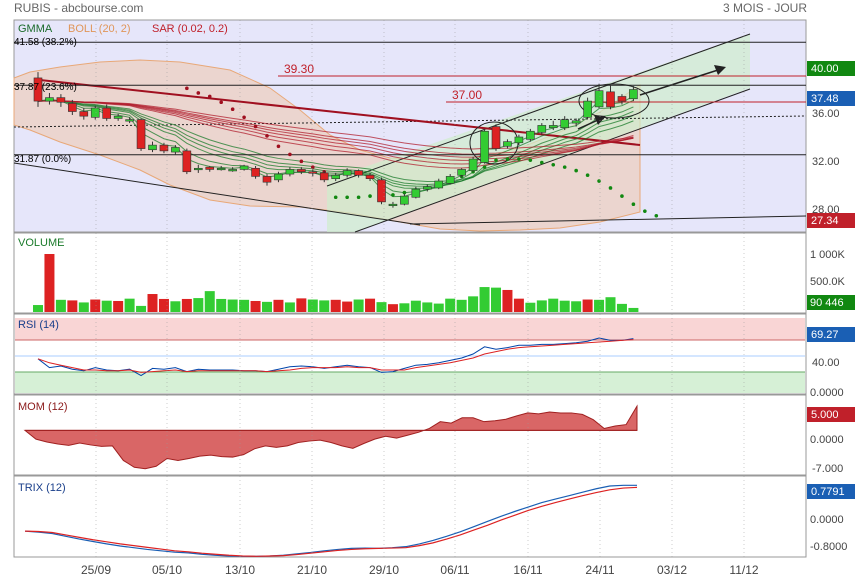  I want to click on mom-title: MOM (12), so click(43, 407).